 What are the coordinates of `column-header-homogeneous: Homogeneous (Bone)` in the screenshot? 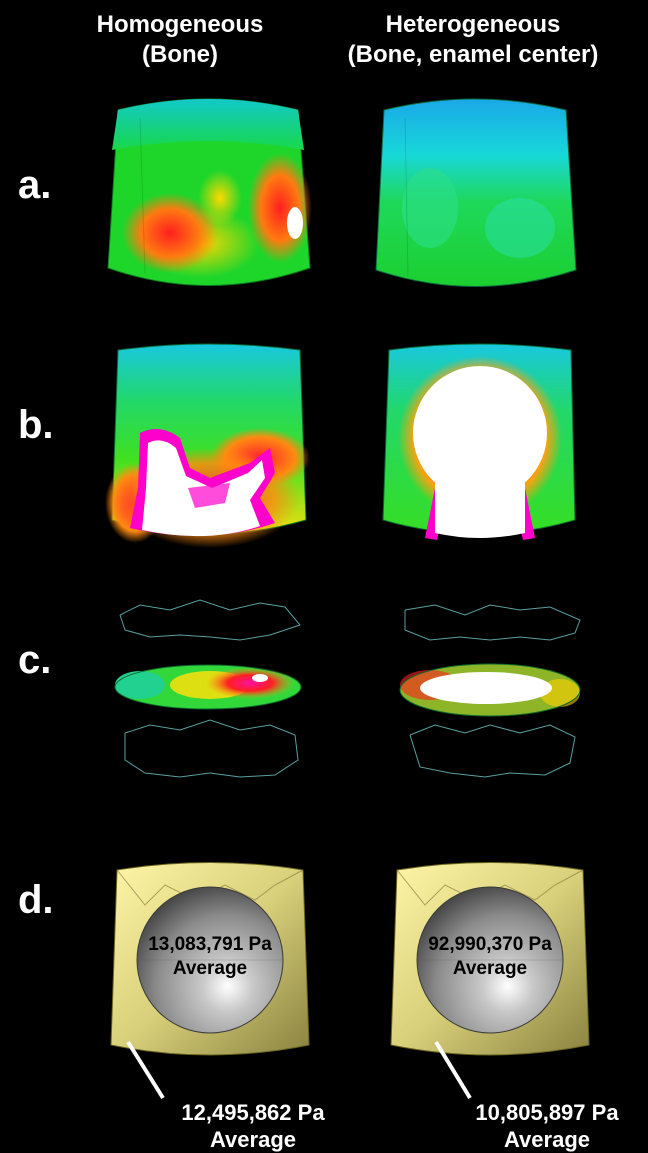 It's located at (180, 40).